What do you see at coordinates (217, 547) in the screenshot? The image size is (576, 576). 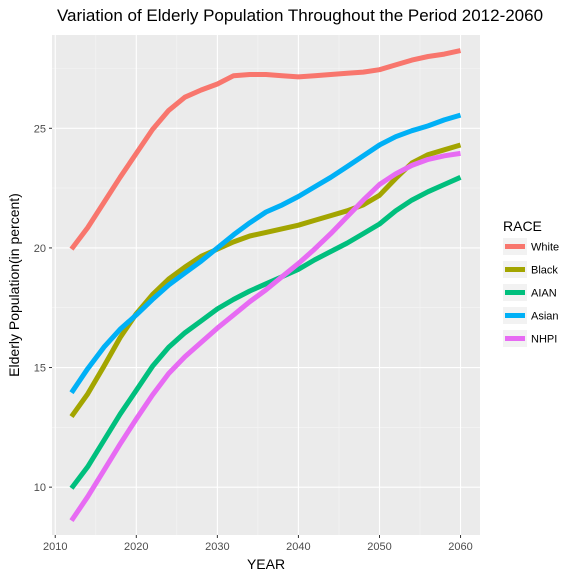 I see `x-tick-label: 2030` at bounding box center [217, 547].